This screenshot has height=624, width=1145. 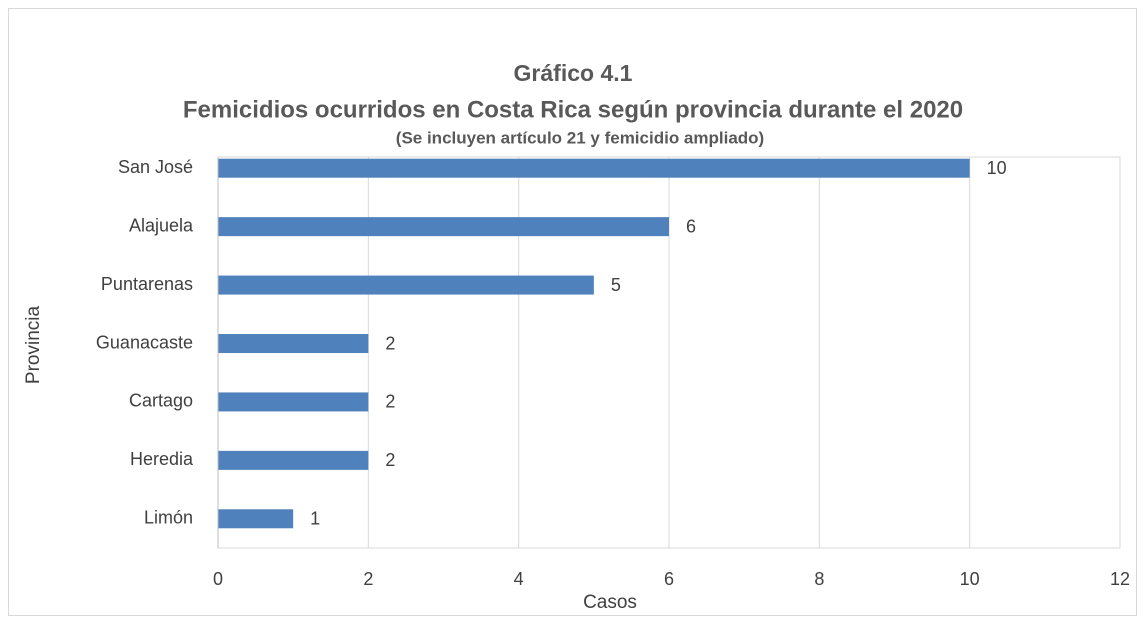 What do you see at coordinates (368, 579) in the screenshot?
I see `x-tick-label: 2` at bounding box center [368, 579].